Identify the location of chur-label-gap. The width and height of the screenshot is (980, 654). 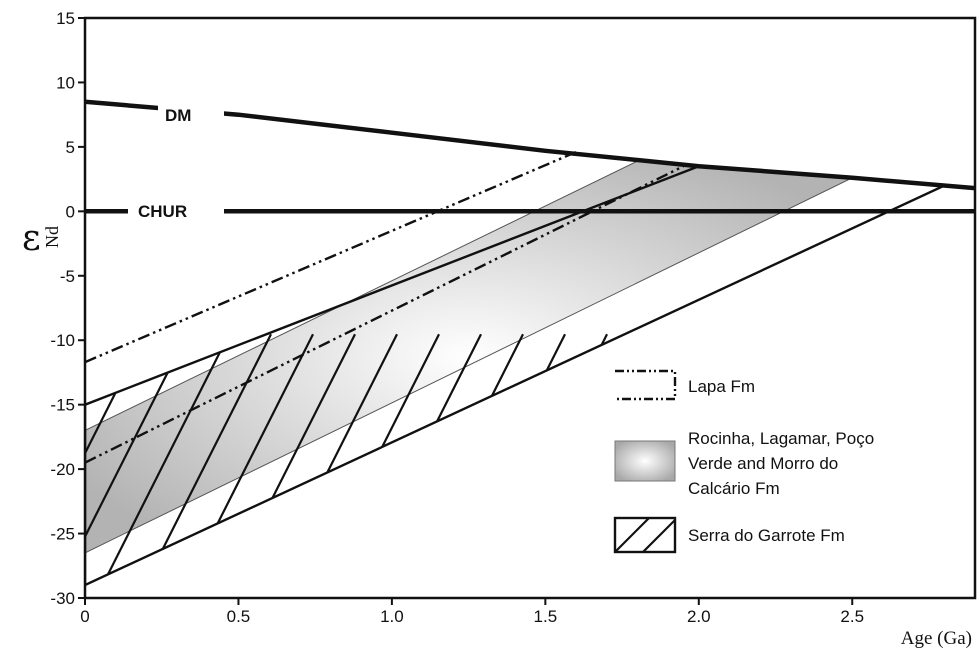
(176, 211).